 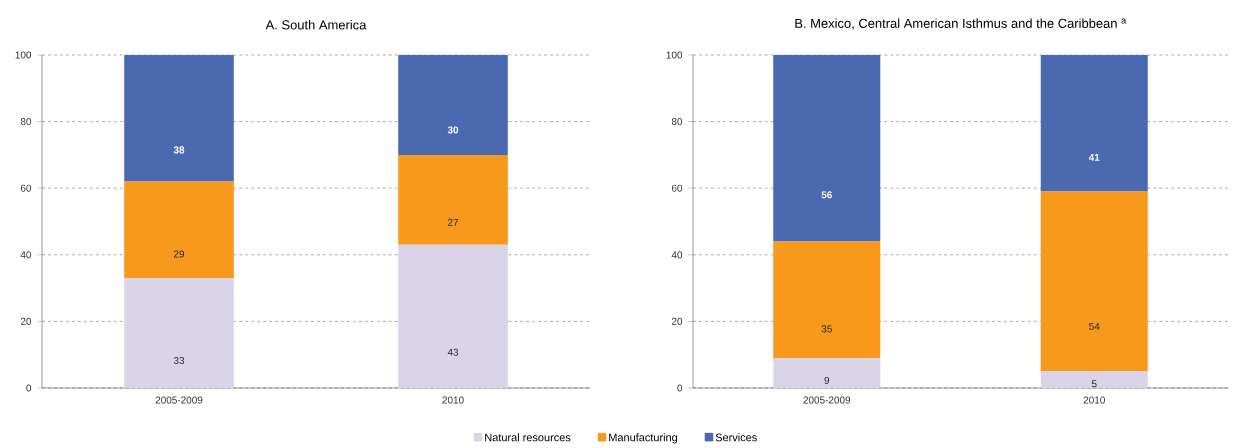 What do you see at coordinates (453, 352) in the screenshot?
I see `data-label: 43` at bounding box center [453, 352].